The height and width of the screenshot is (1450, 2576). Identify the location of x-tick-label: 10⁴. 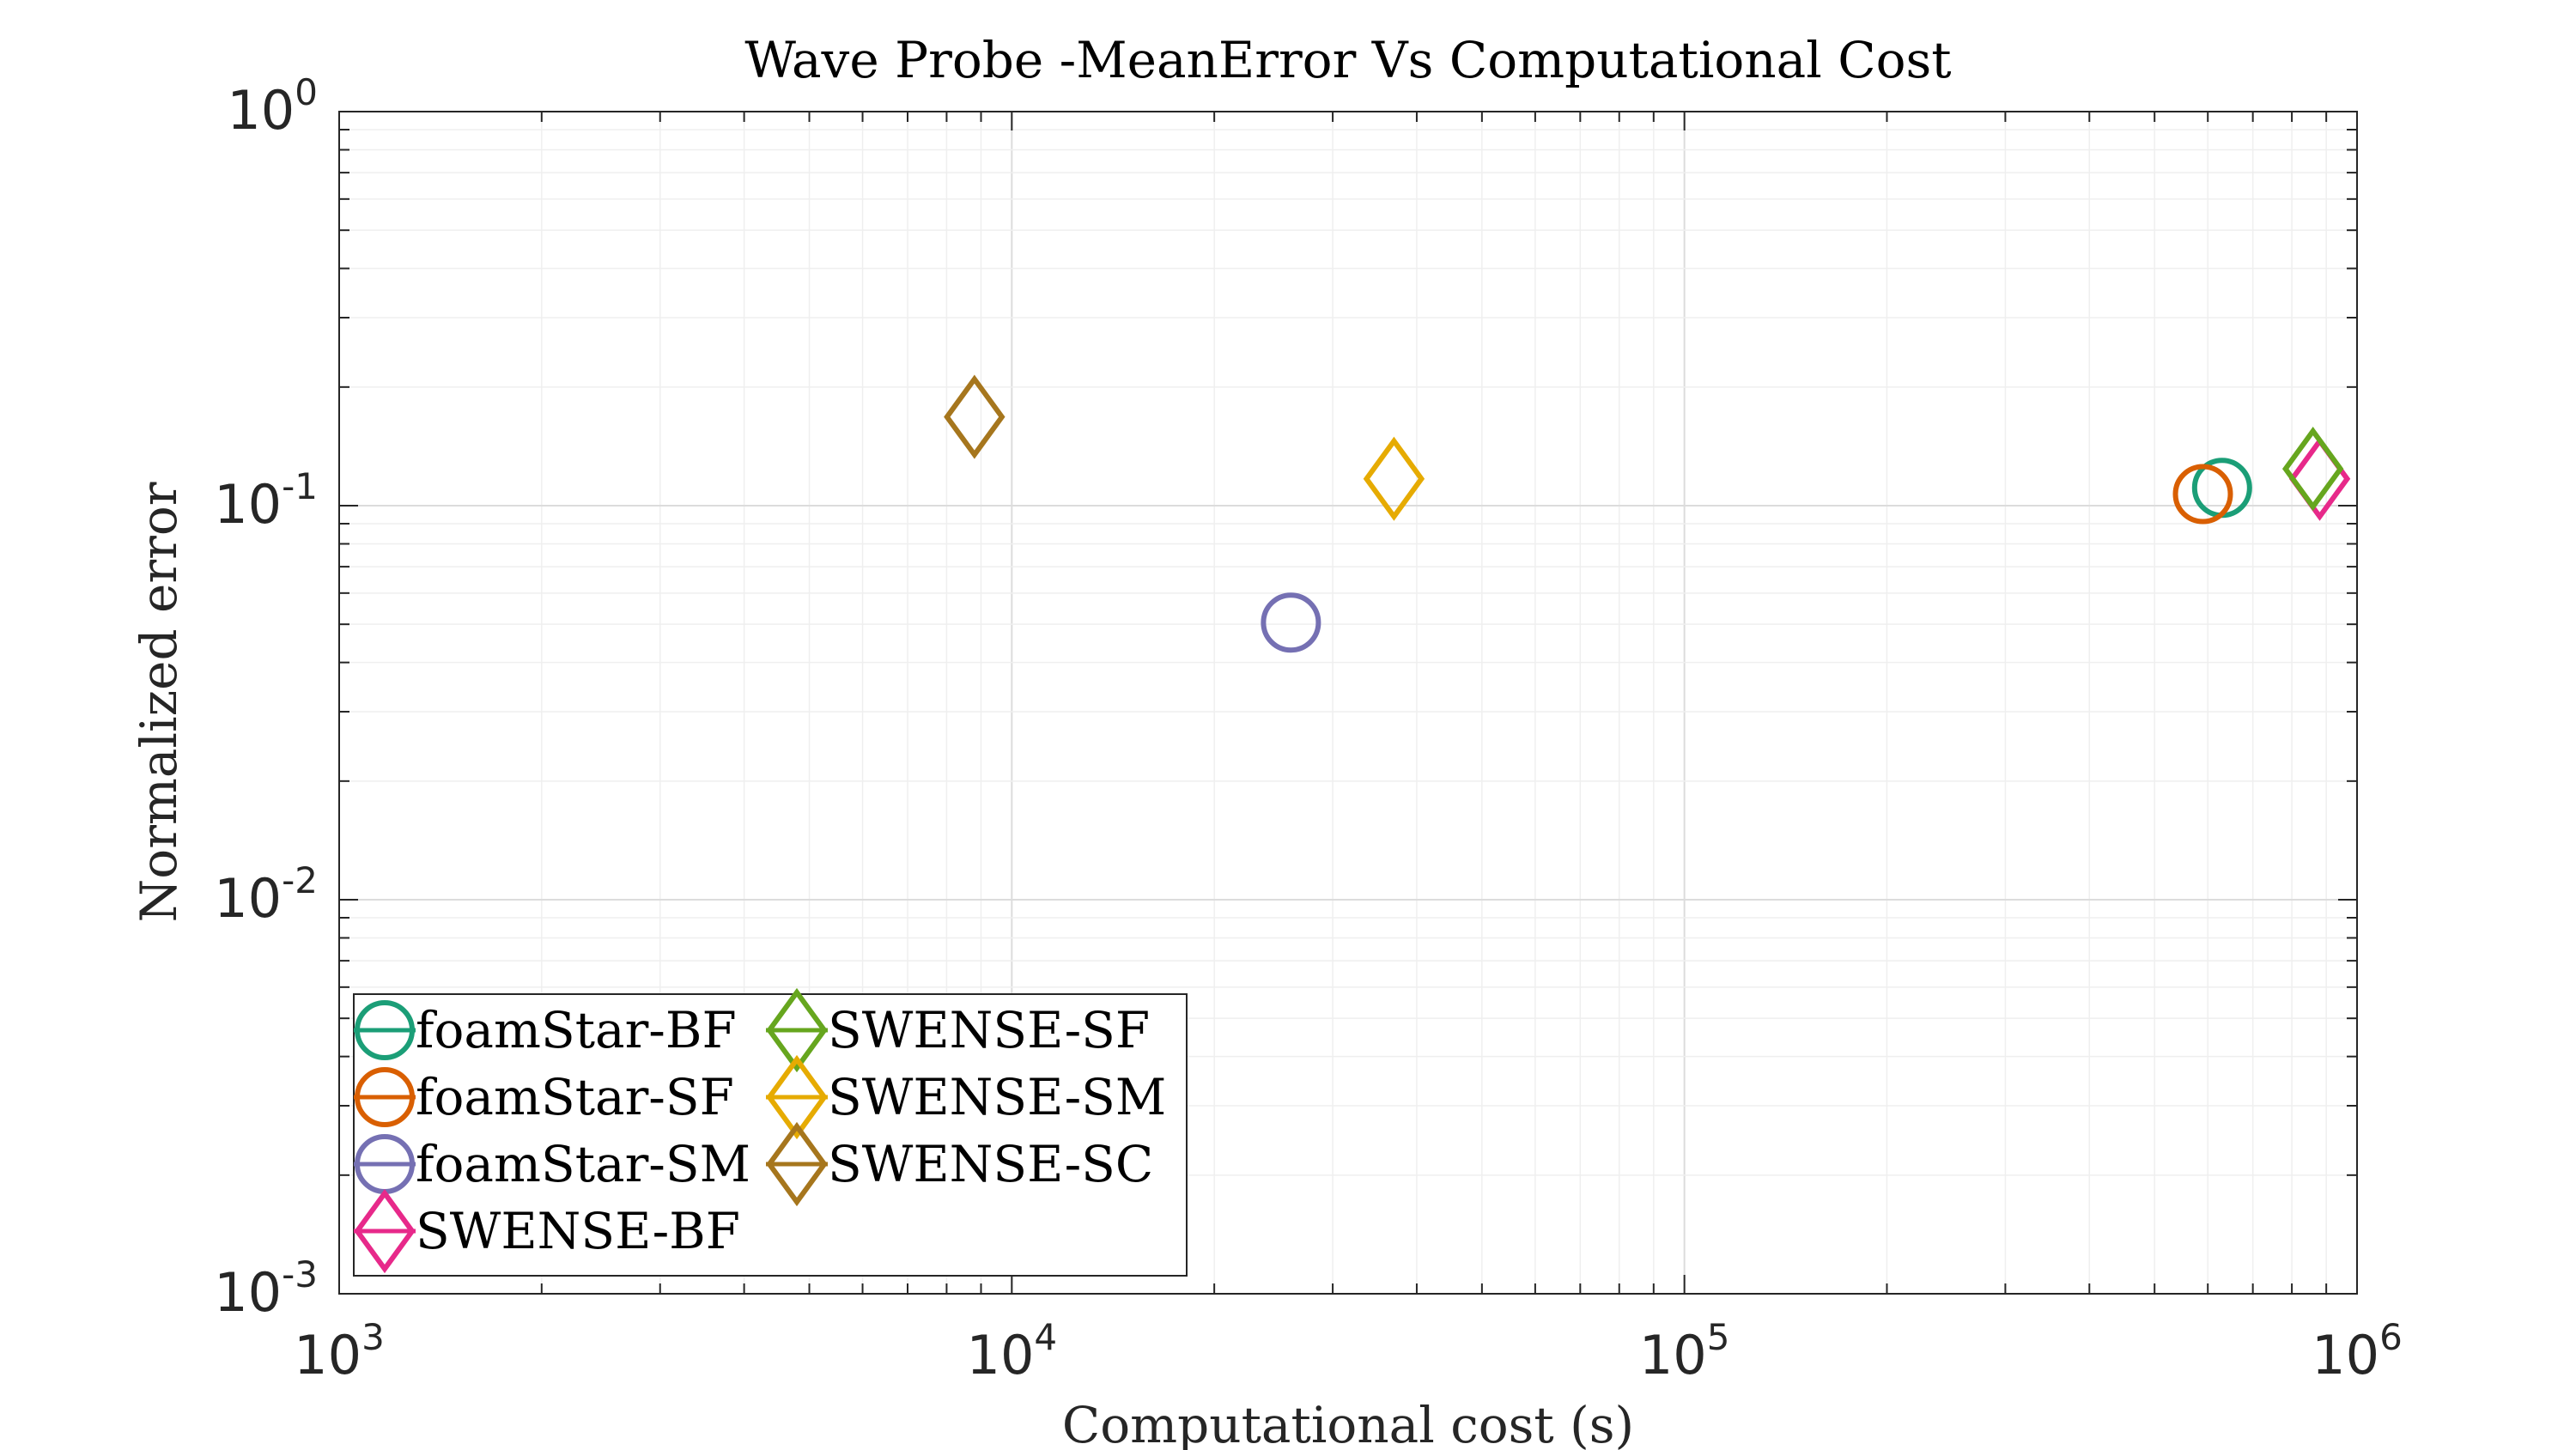
(1013, 1351).